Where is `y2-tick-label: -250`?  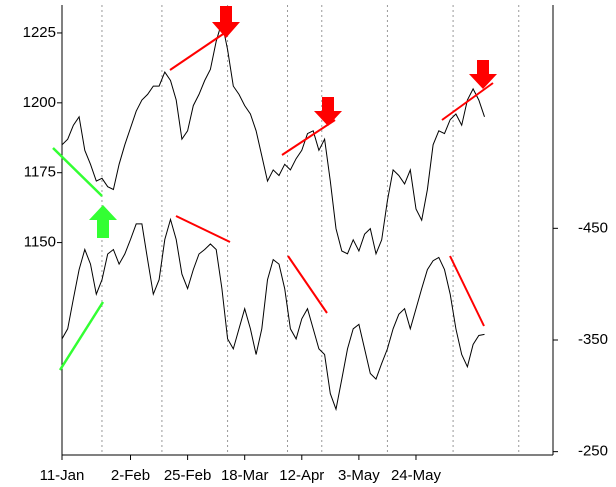
y2-tick-label: -250 is located at coordinates (593, 451).